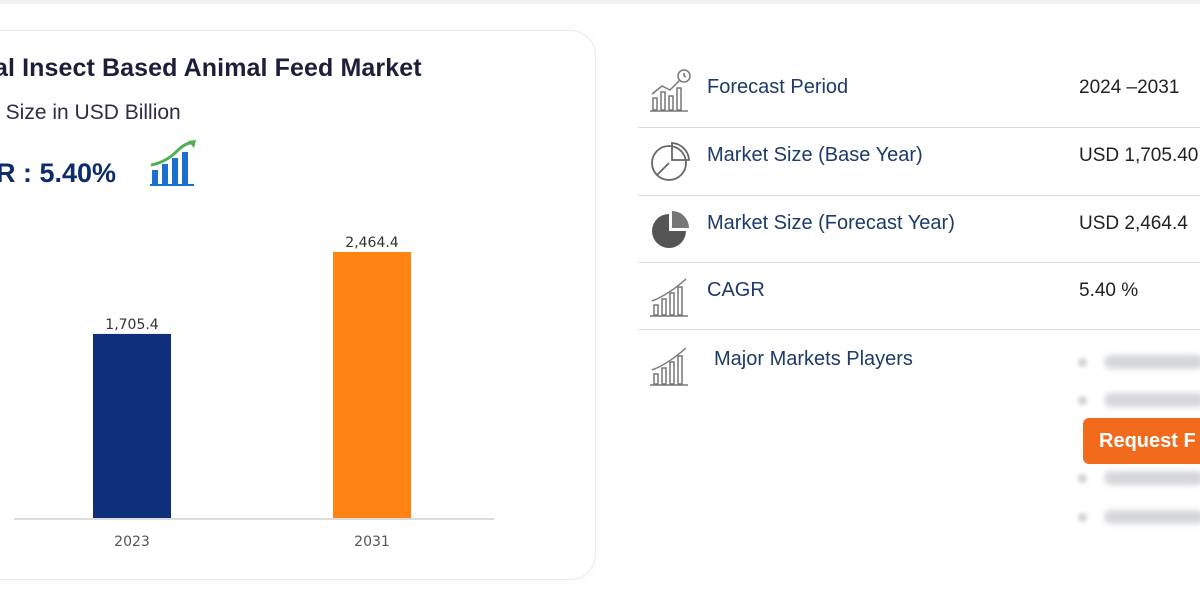 This screenshot has width=1200, height=600. I want to click on pie-chart-filled-icon, so click(670, 229).